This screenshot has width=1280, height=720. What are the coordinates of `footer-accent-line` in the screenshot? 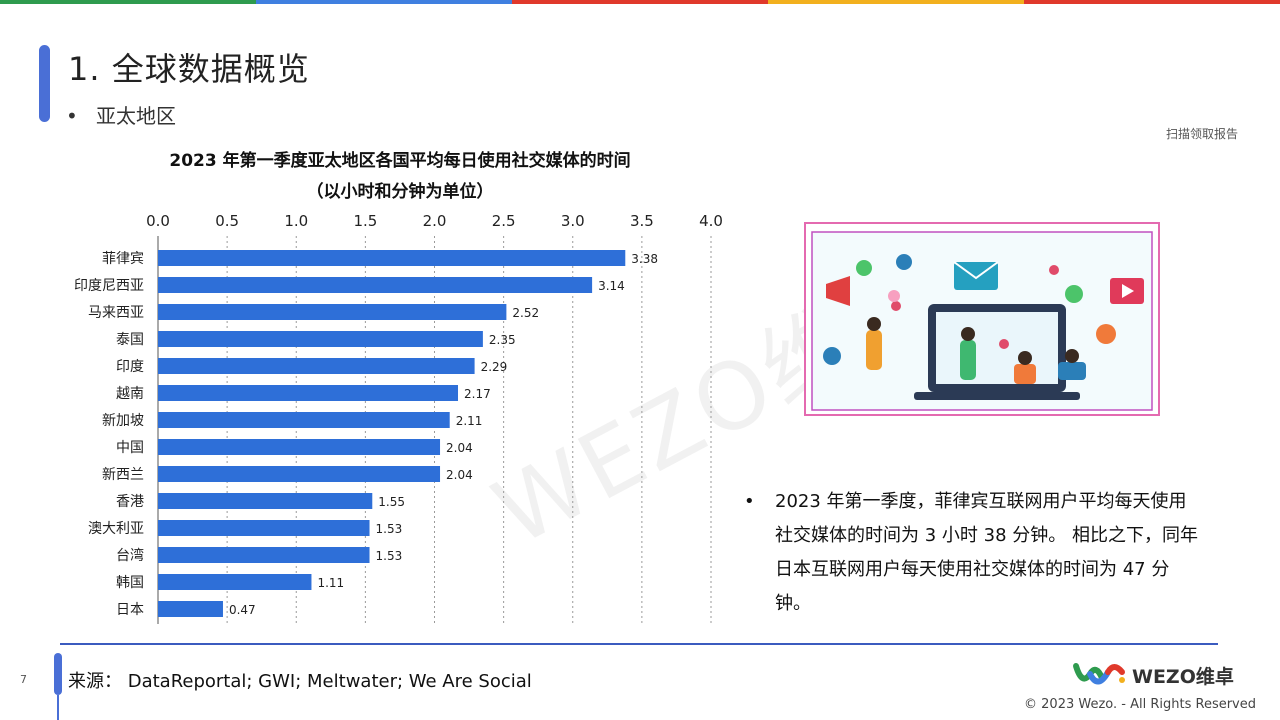 It's located at (58, 707).